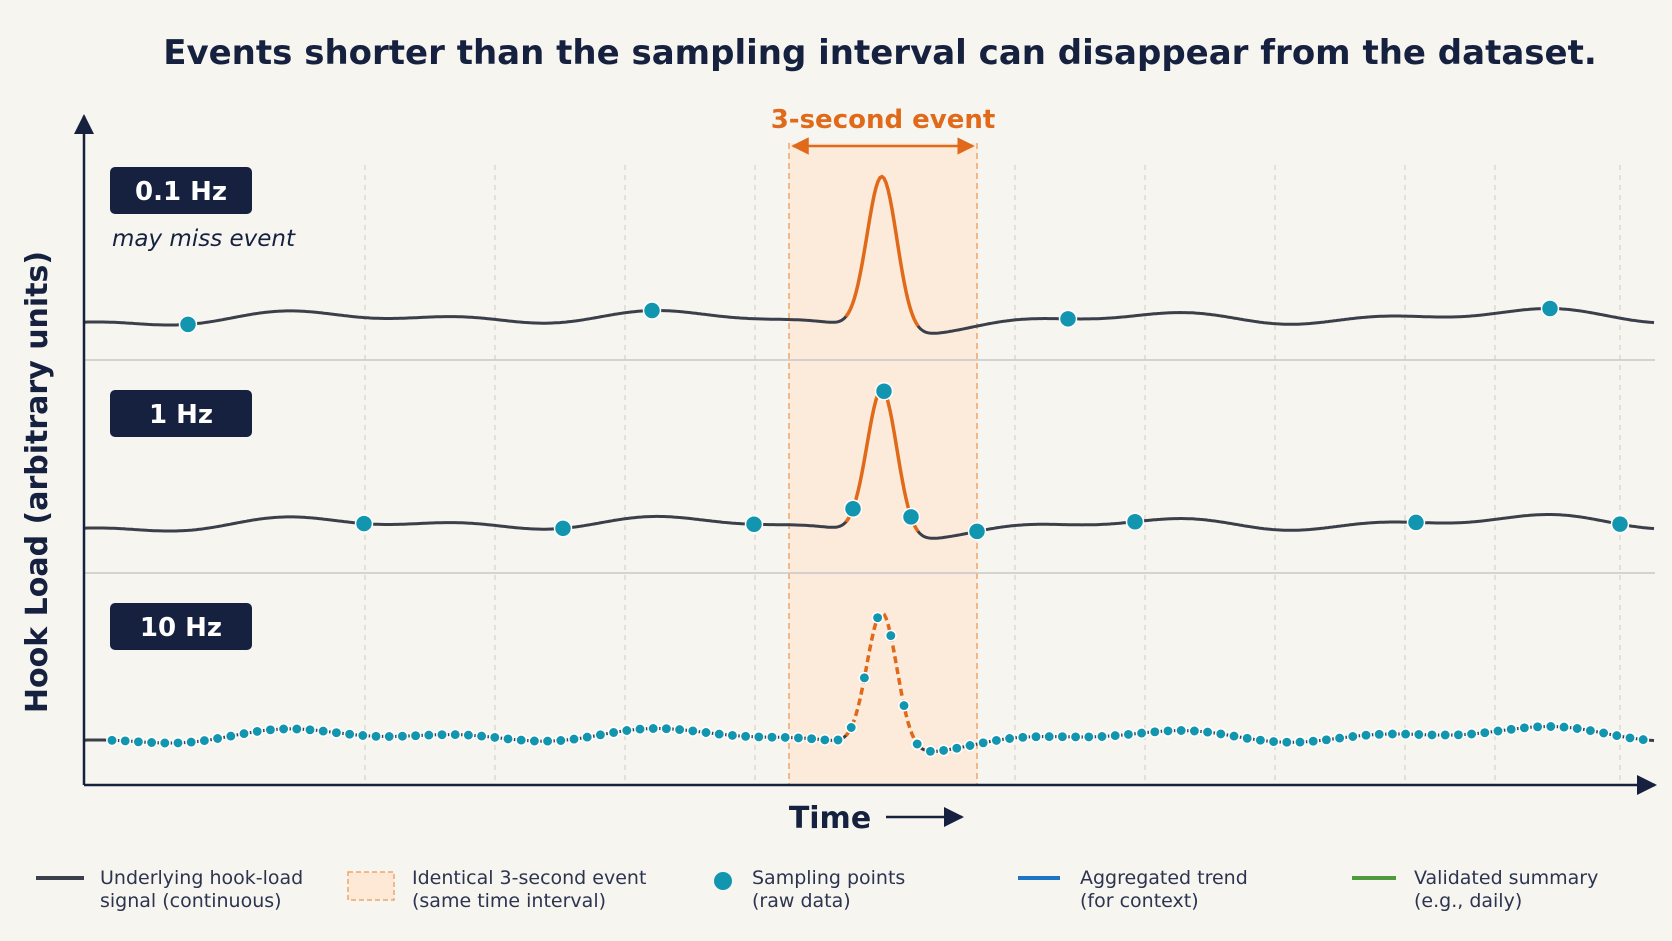  Describe the element at coordinates (830, 818) in the screenshot. I see `x-axis-label: Time` at that location.